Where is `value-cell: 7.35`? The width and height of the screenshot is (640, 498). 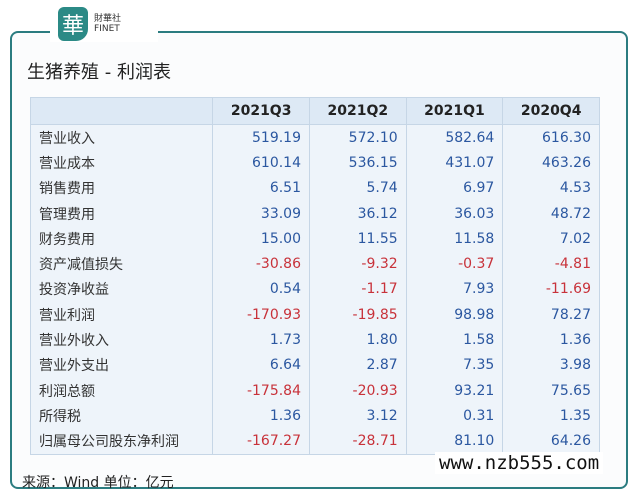
value-cell: 7.35 is located at coordinates (454, 365).